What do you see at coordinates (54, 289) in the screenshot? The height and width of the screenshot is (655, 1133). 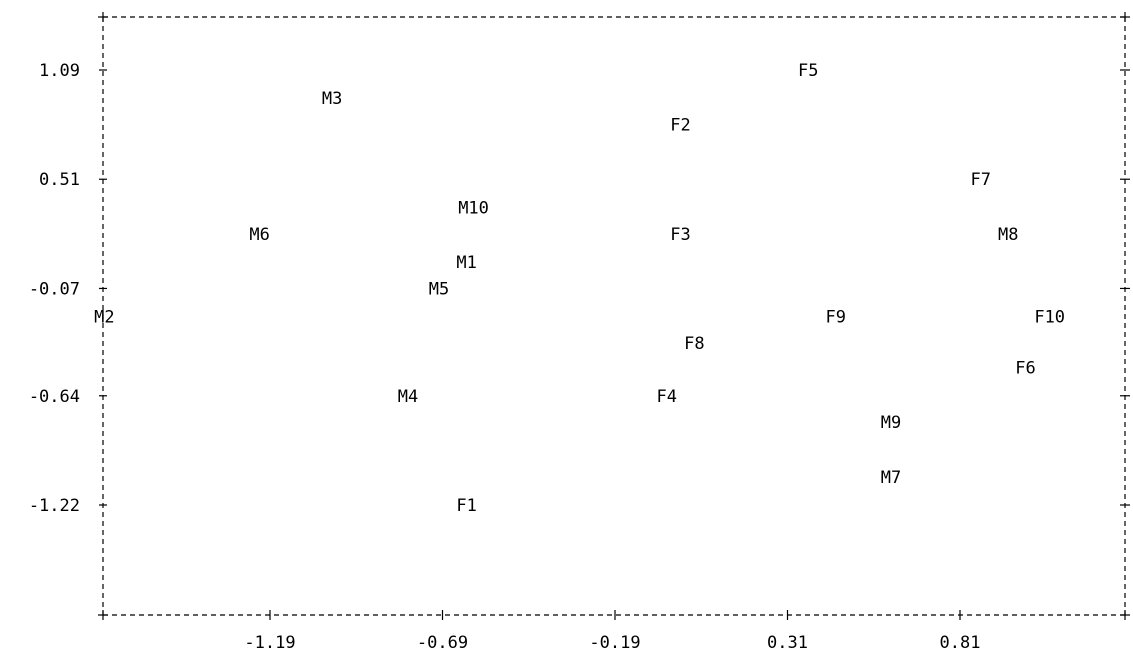 I see `y-tick-label: -0.07` at bounding box center [54, 289].